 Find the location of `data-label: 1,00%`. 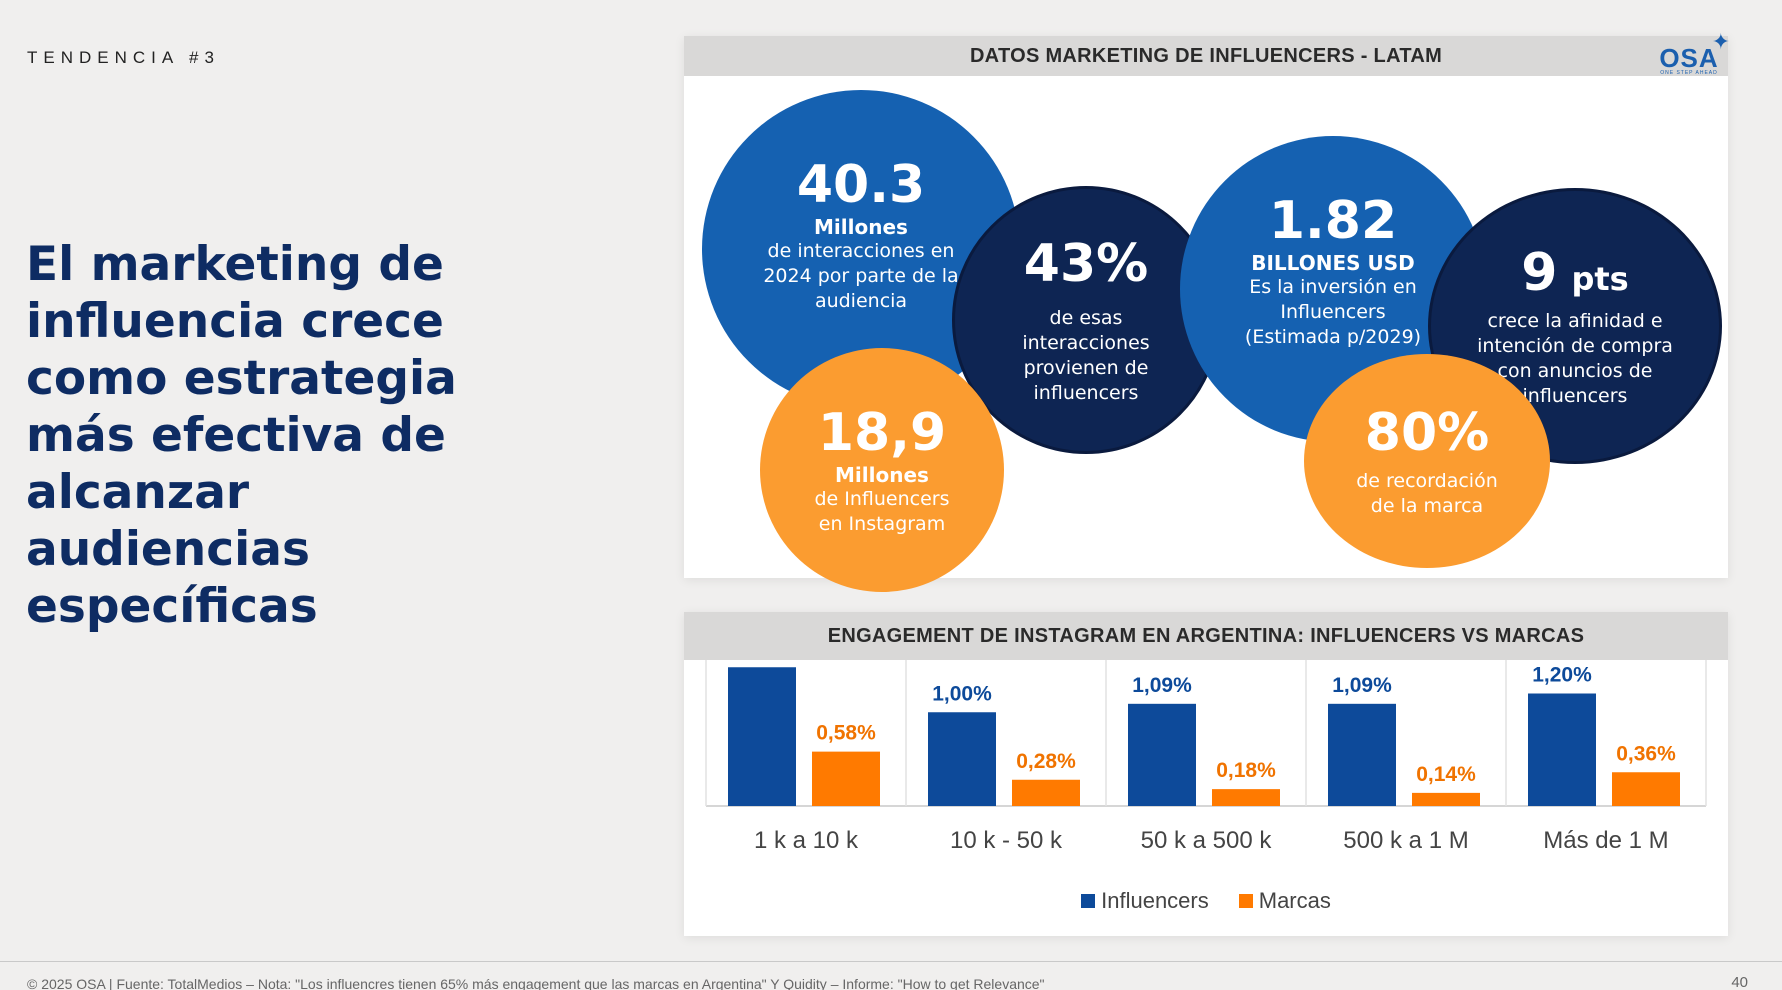

data-label: 1,00% is located at coordinates (962, 693).